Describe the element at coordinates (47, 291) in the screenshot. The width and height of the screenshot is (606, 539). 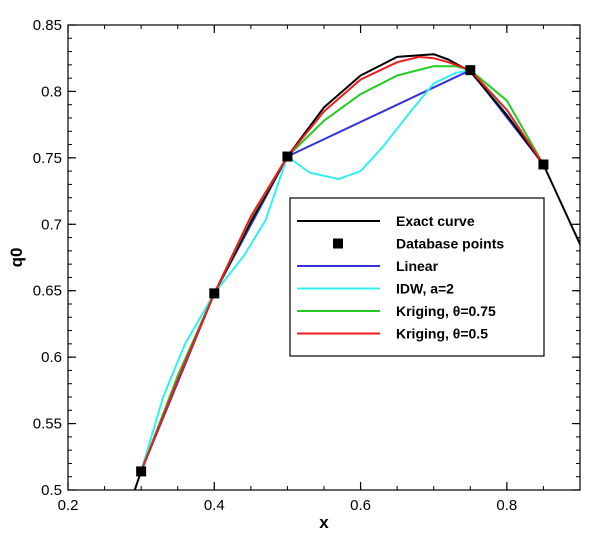
I see `y-tick-label: 0.65` at that location.